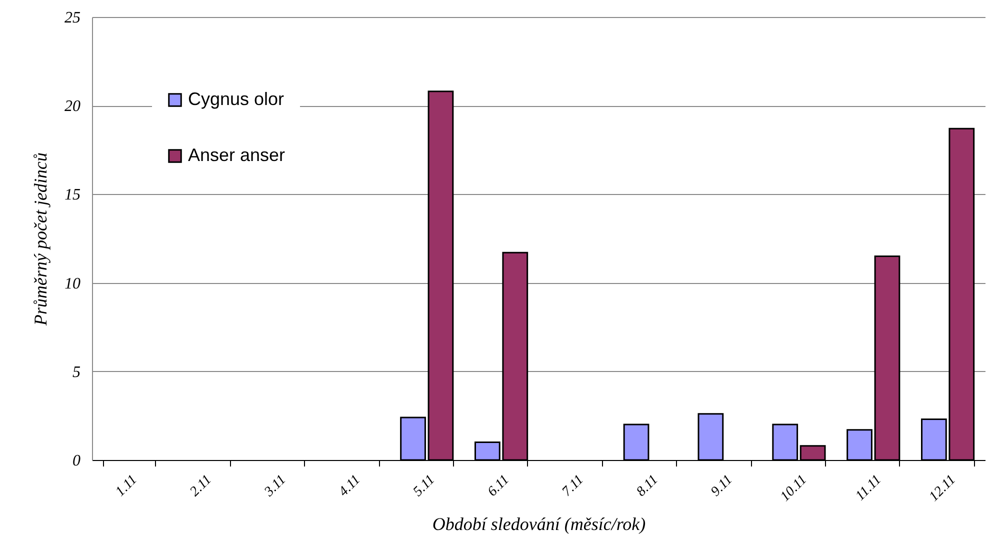 This screenshot has width=998, height=559. What do you see at coordinates (722, 486) in the screenshot?
I see `x-tick-label: 9.11` at bounding box center [722, 486].